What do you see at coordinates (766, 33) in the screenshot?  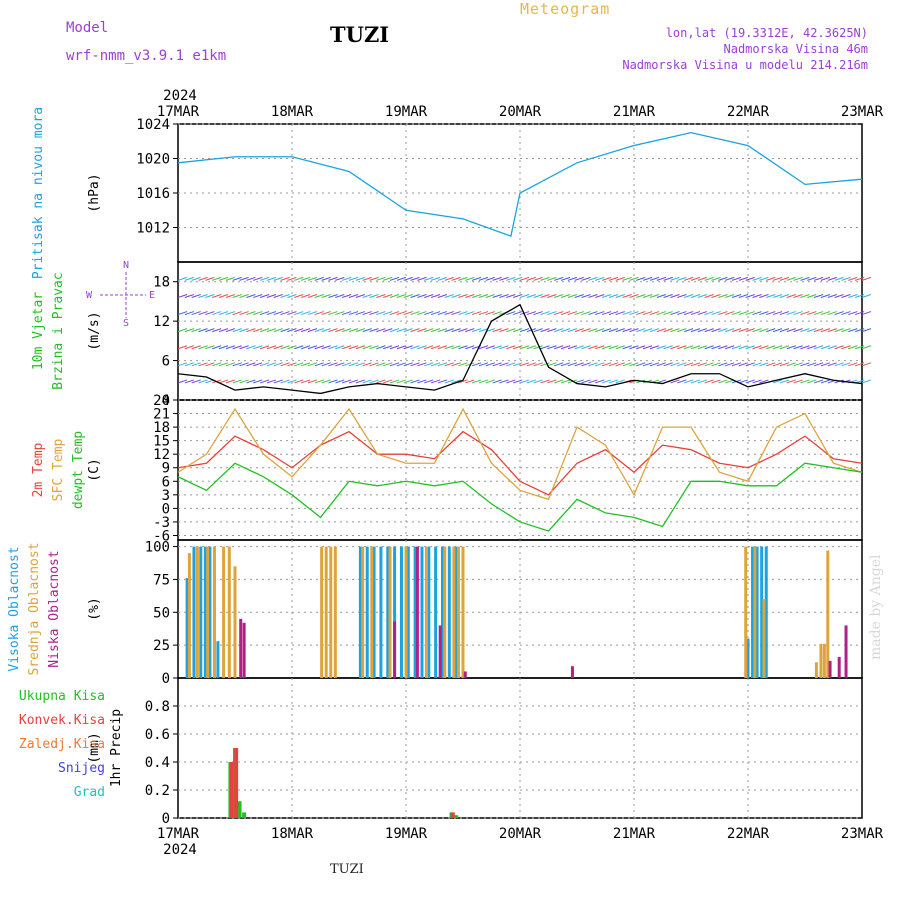 I see `location-coordinates: lon,lat (19.3312E, 42.3625N)` at bounding box center [766, 33].